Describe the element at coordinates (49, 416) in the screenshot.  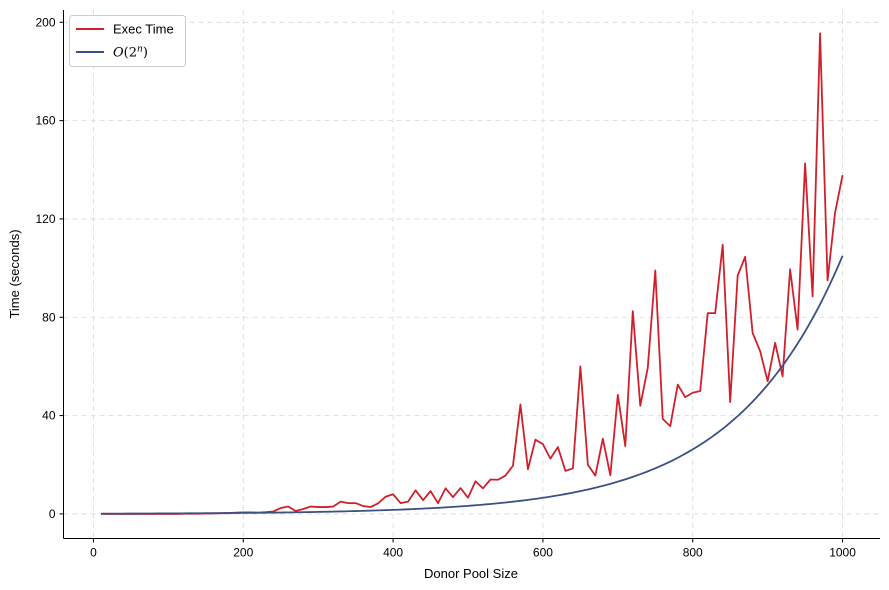
I see `y-tick-label: 40` at that location.